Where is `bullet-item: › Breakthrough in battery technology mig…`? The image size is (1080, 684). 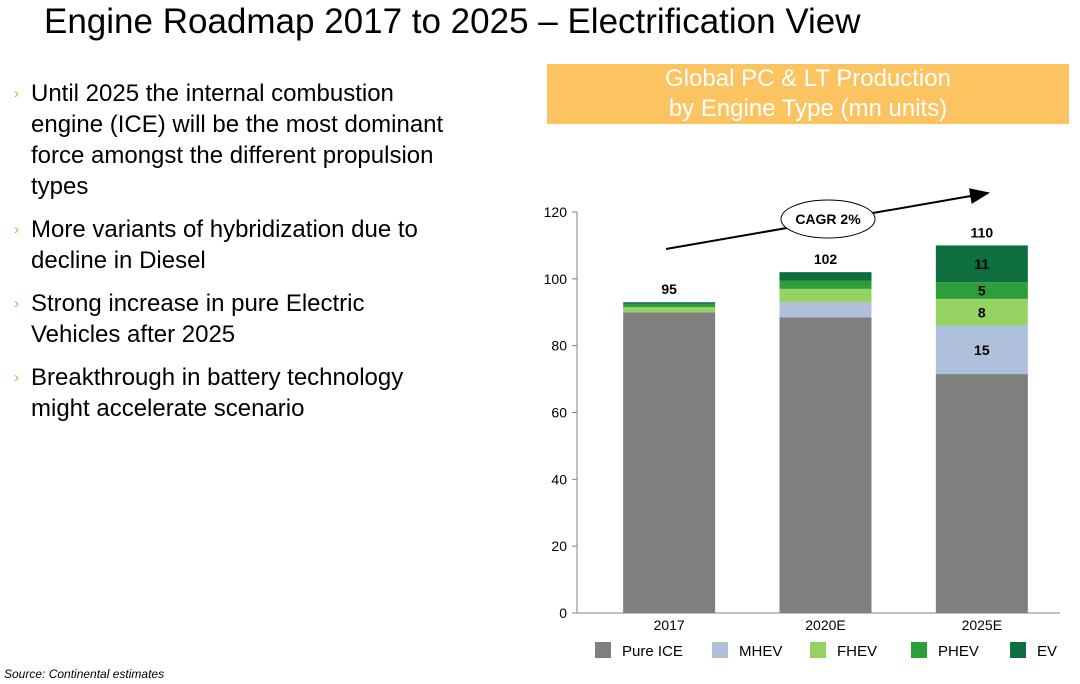
bullet-item: › Breakthrough in battery technology mig… is located at coordinates (234, 393).